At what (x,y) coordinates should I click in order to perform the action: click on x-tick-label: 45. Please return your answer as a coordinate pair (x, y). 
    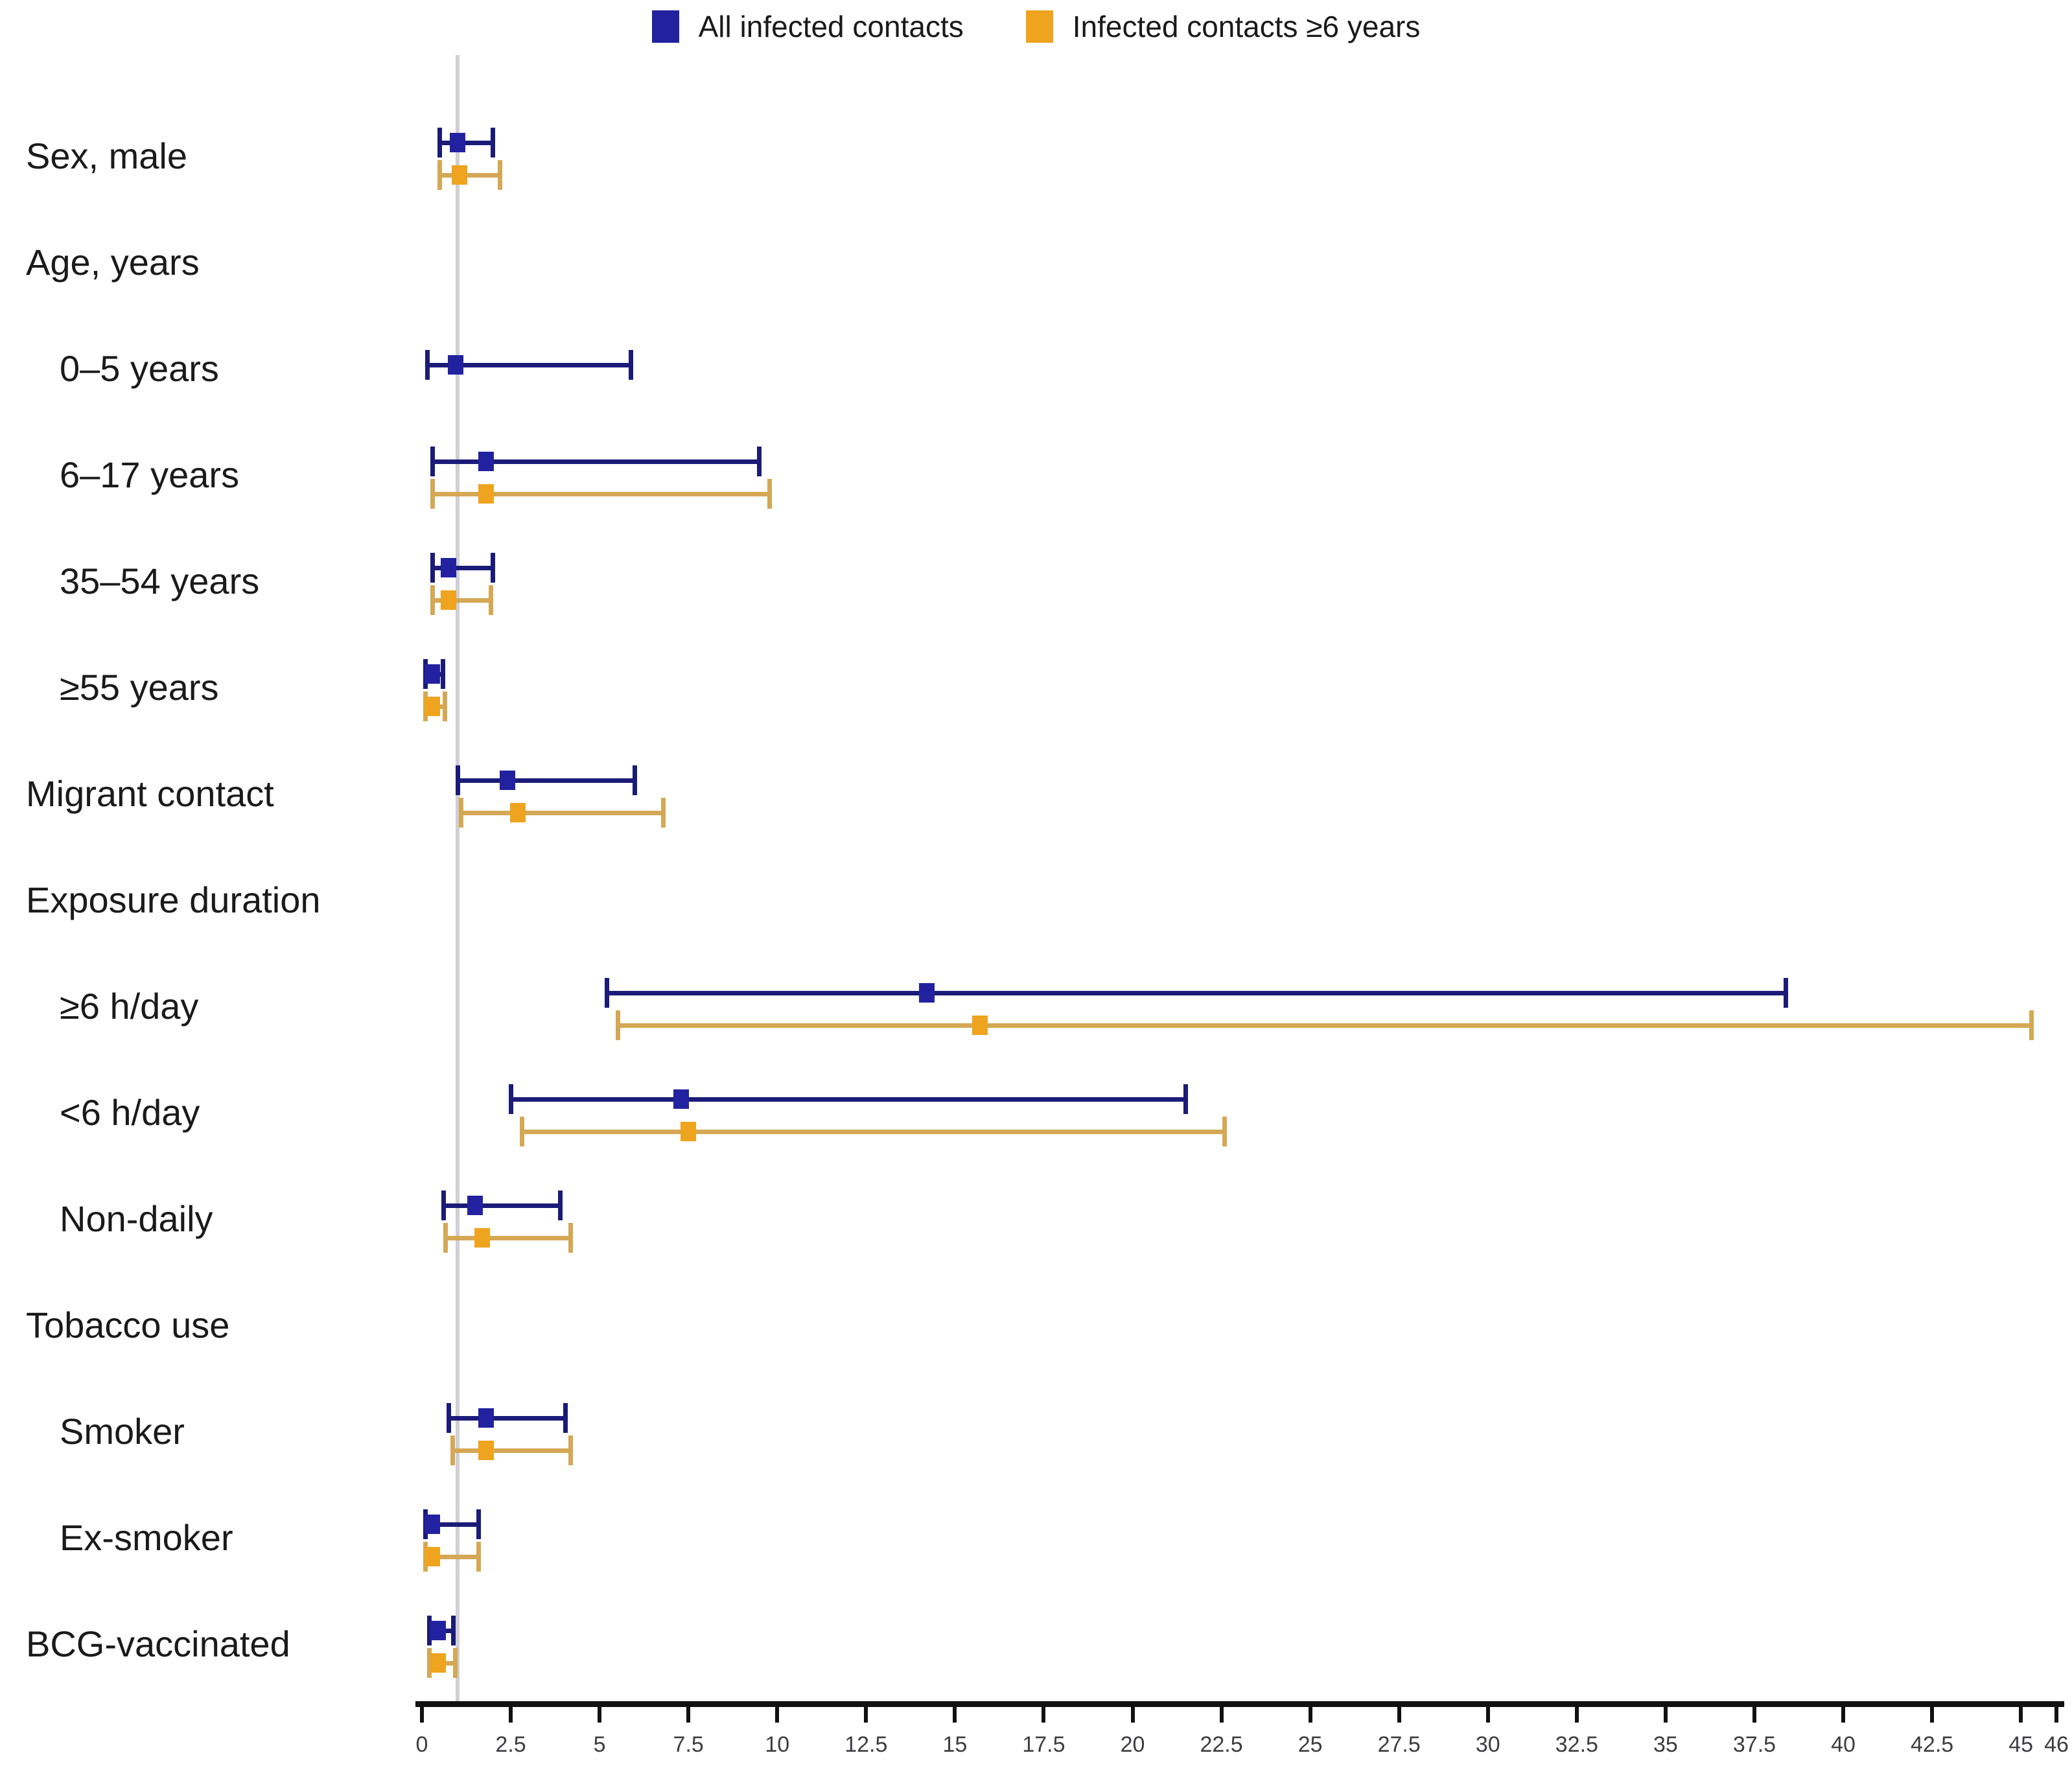
    Looking at the image, I should click on (2021, 1744).